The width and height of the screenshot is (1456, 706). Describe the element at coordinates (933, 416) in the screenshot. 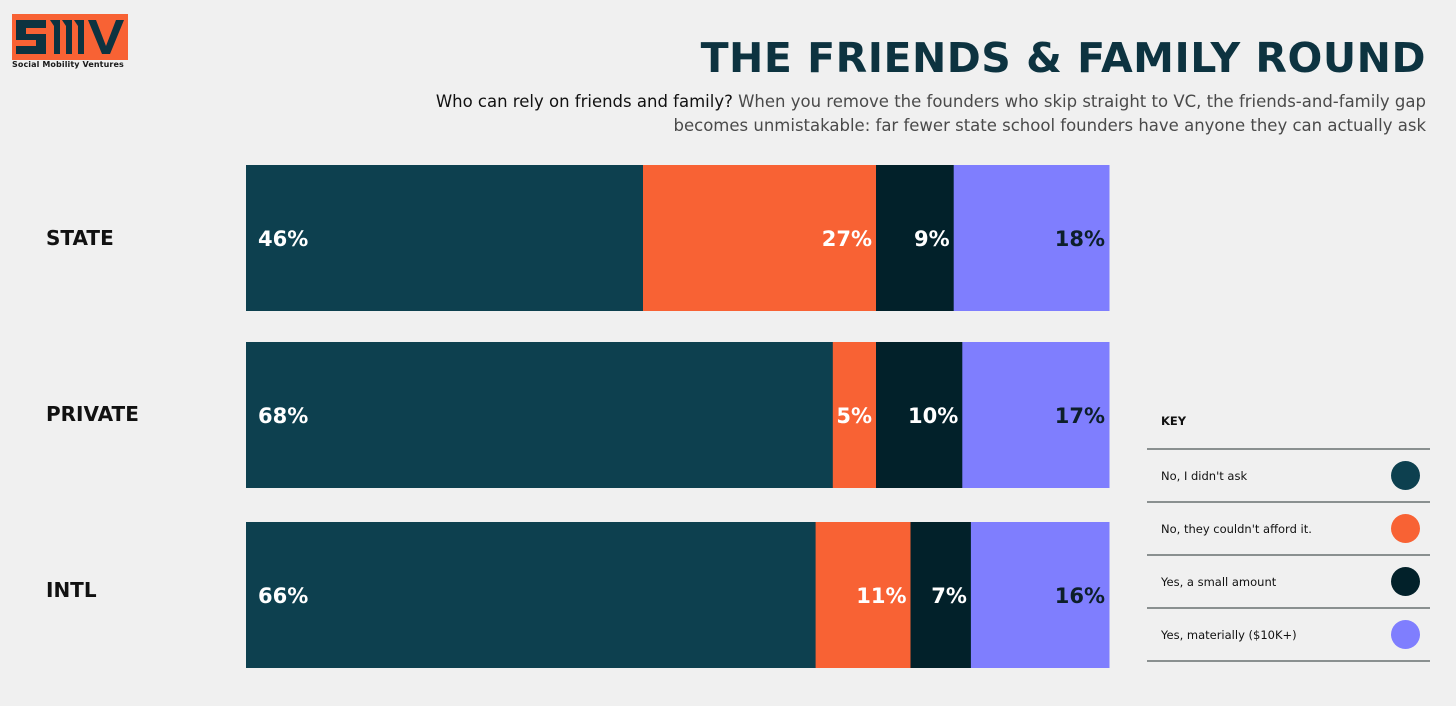

I see `data-label-private-series-2: 10%` at that location.